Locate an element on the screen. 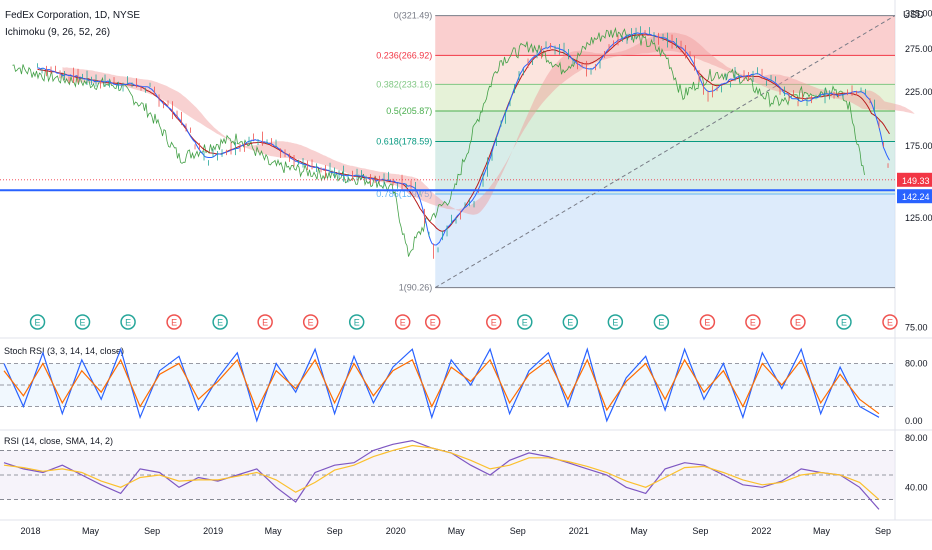  fib-zone-0.236 is located at coordinates (665, 70).